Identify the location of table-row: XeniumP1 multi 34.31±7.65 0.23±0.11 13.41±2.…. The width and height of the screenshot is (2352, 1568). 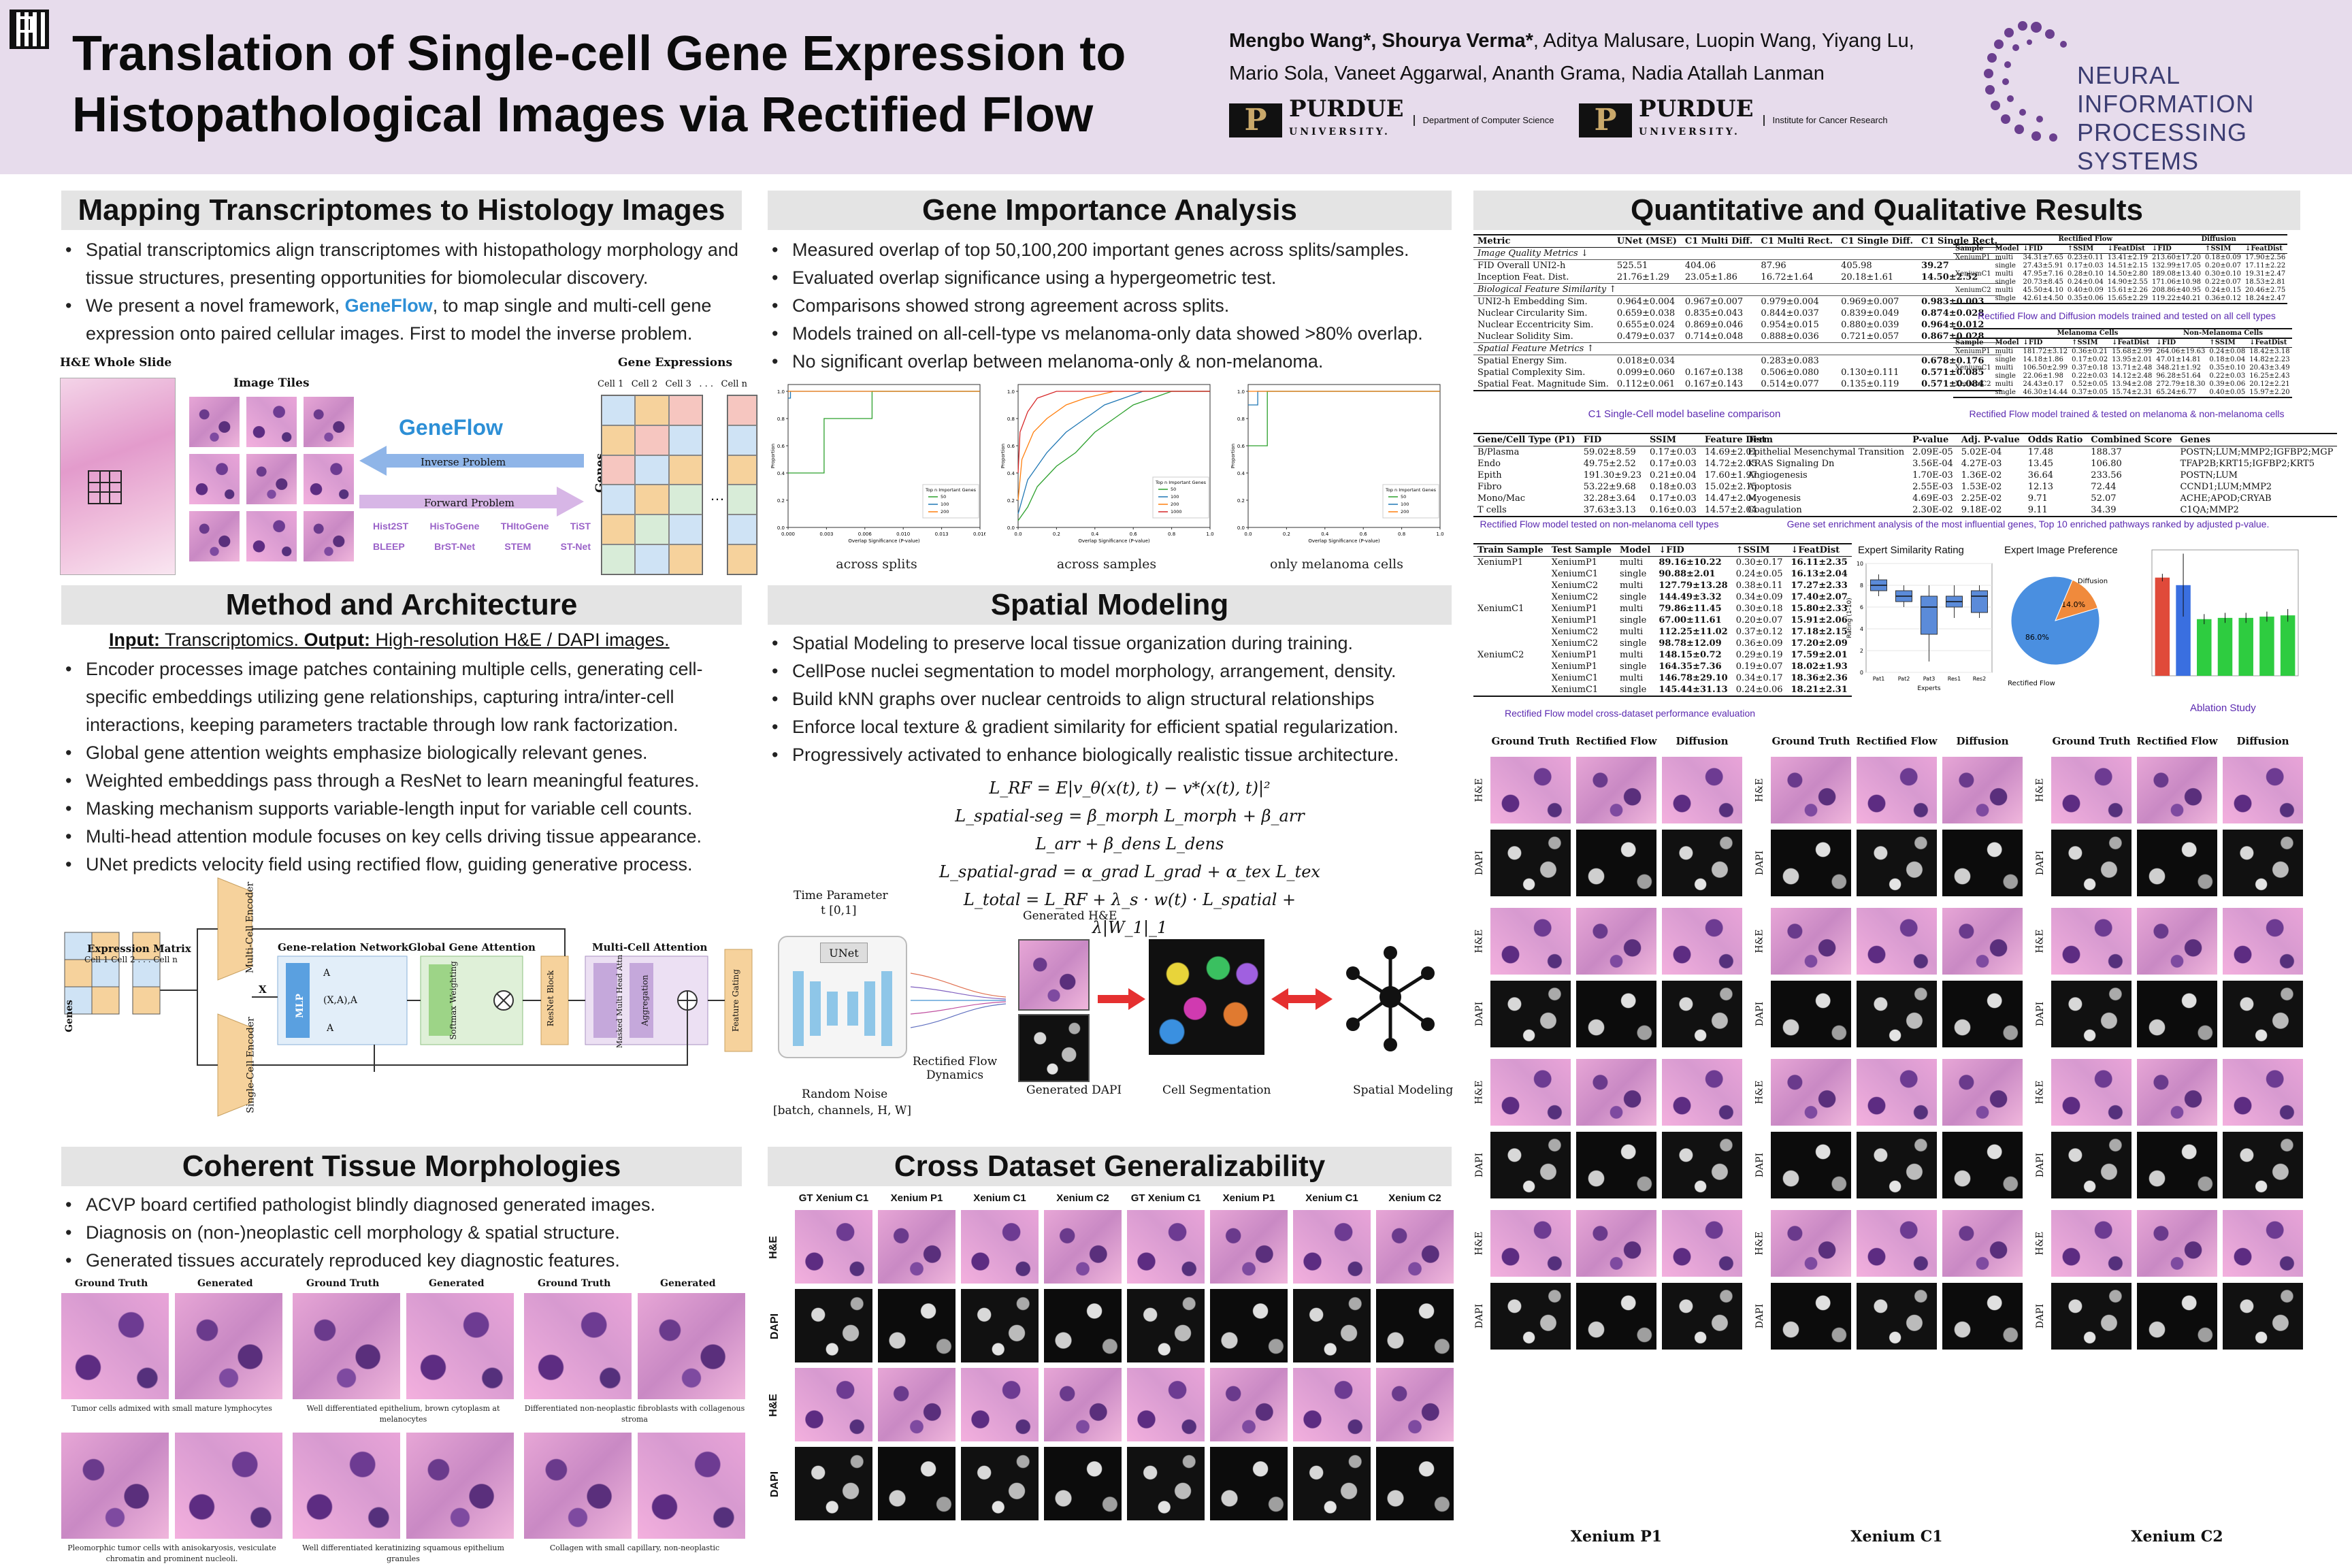
(2120, 259).